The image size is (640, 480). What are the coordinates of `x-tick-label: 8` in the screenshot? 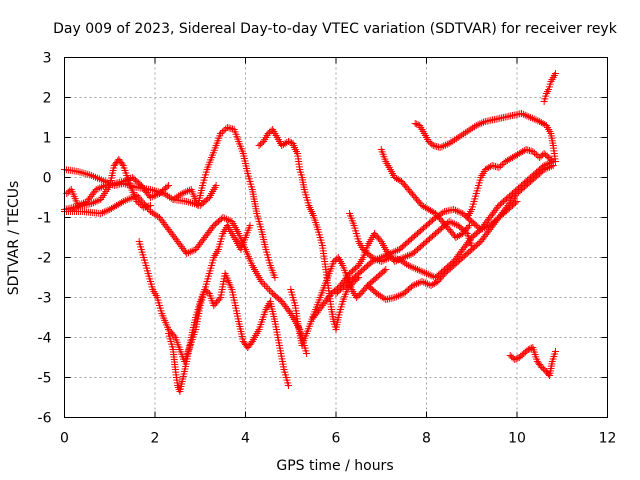 It's located at (426, 439).